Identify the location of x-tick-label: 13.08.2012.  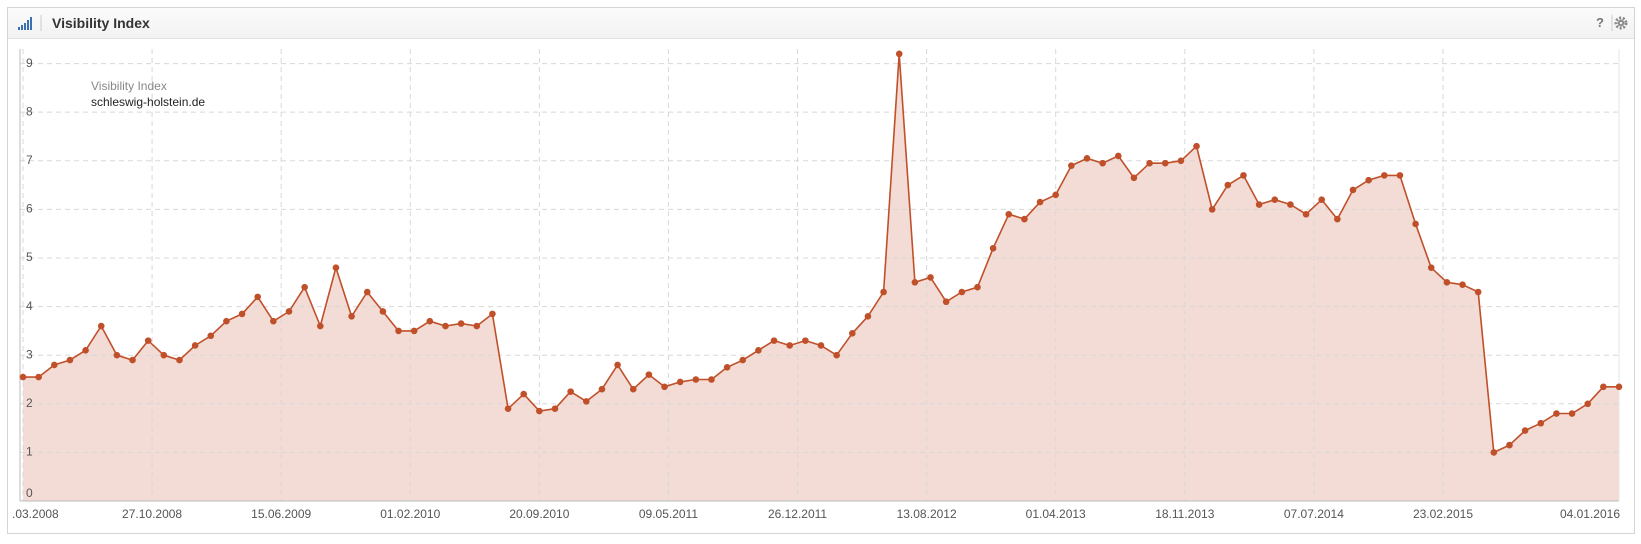
(927, 514).